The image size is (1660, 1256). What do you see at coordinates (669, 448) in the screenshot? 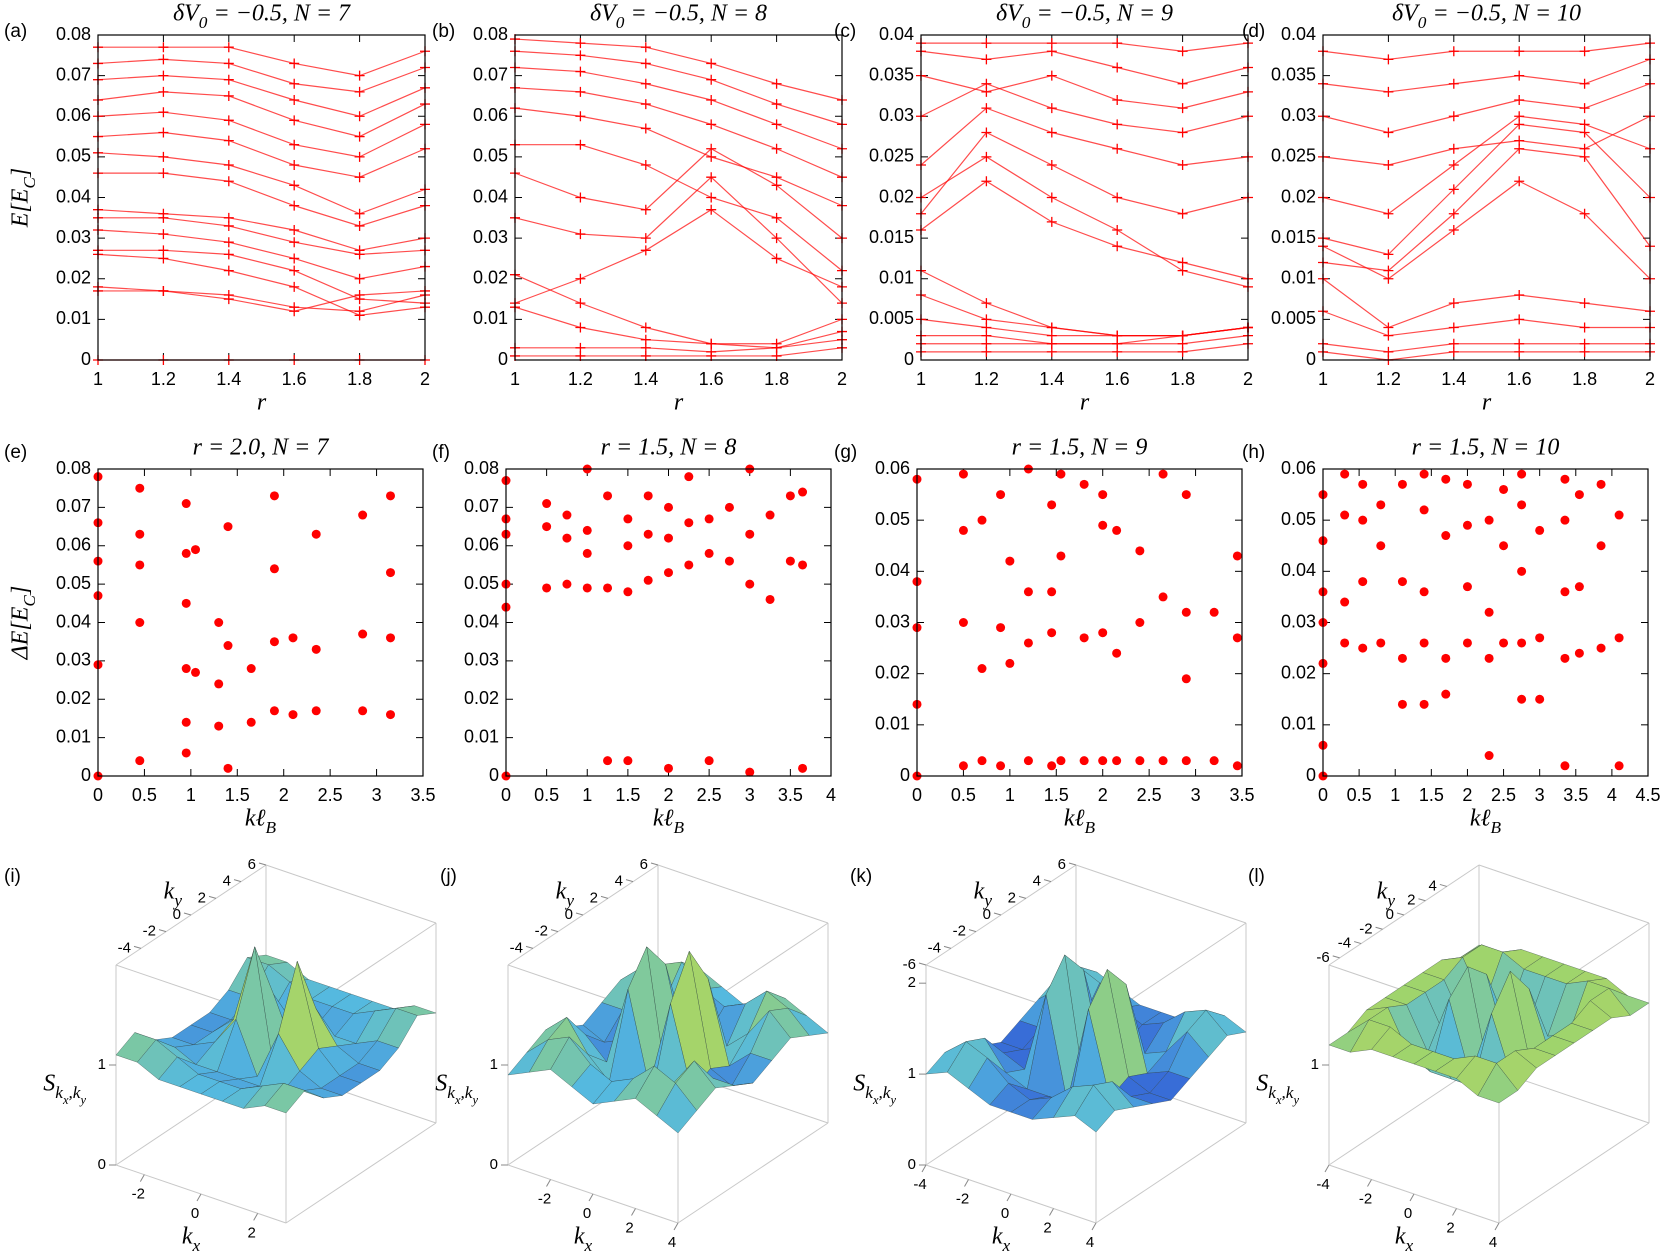
I see `panel-title: r = 1.5, N = 8` at bounding box center [669, 448].